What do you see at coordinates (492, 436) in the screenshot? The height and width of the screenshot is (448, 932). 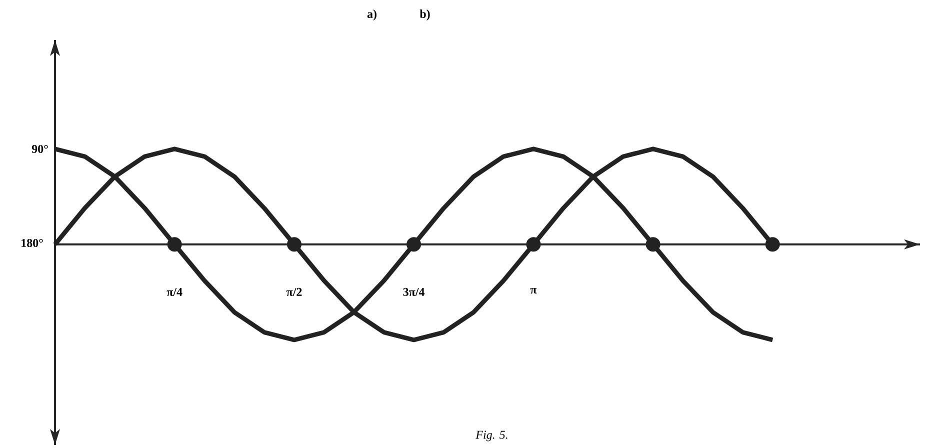 I see `caption: Fig. 5.` at bounding box center [492, 436].